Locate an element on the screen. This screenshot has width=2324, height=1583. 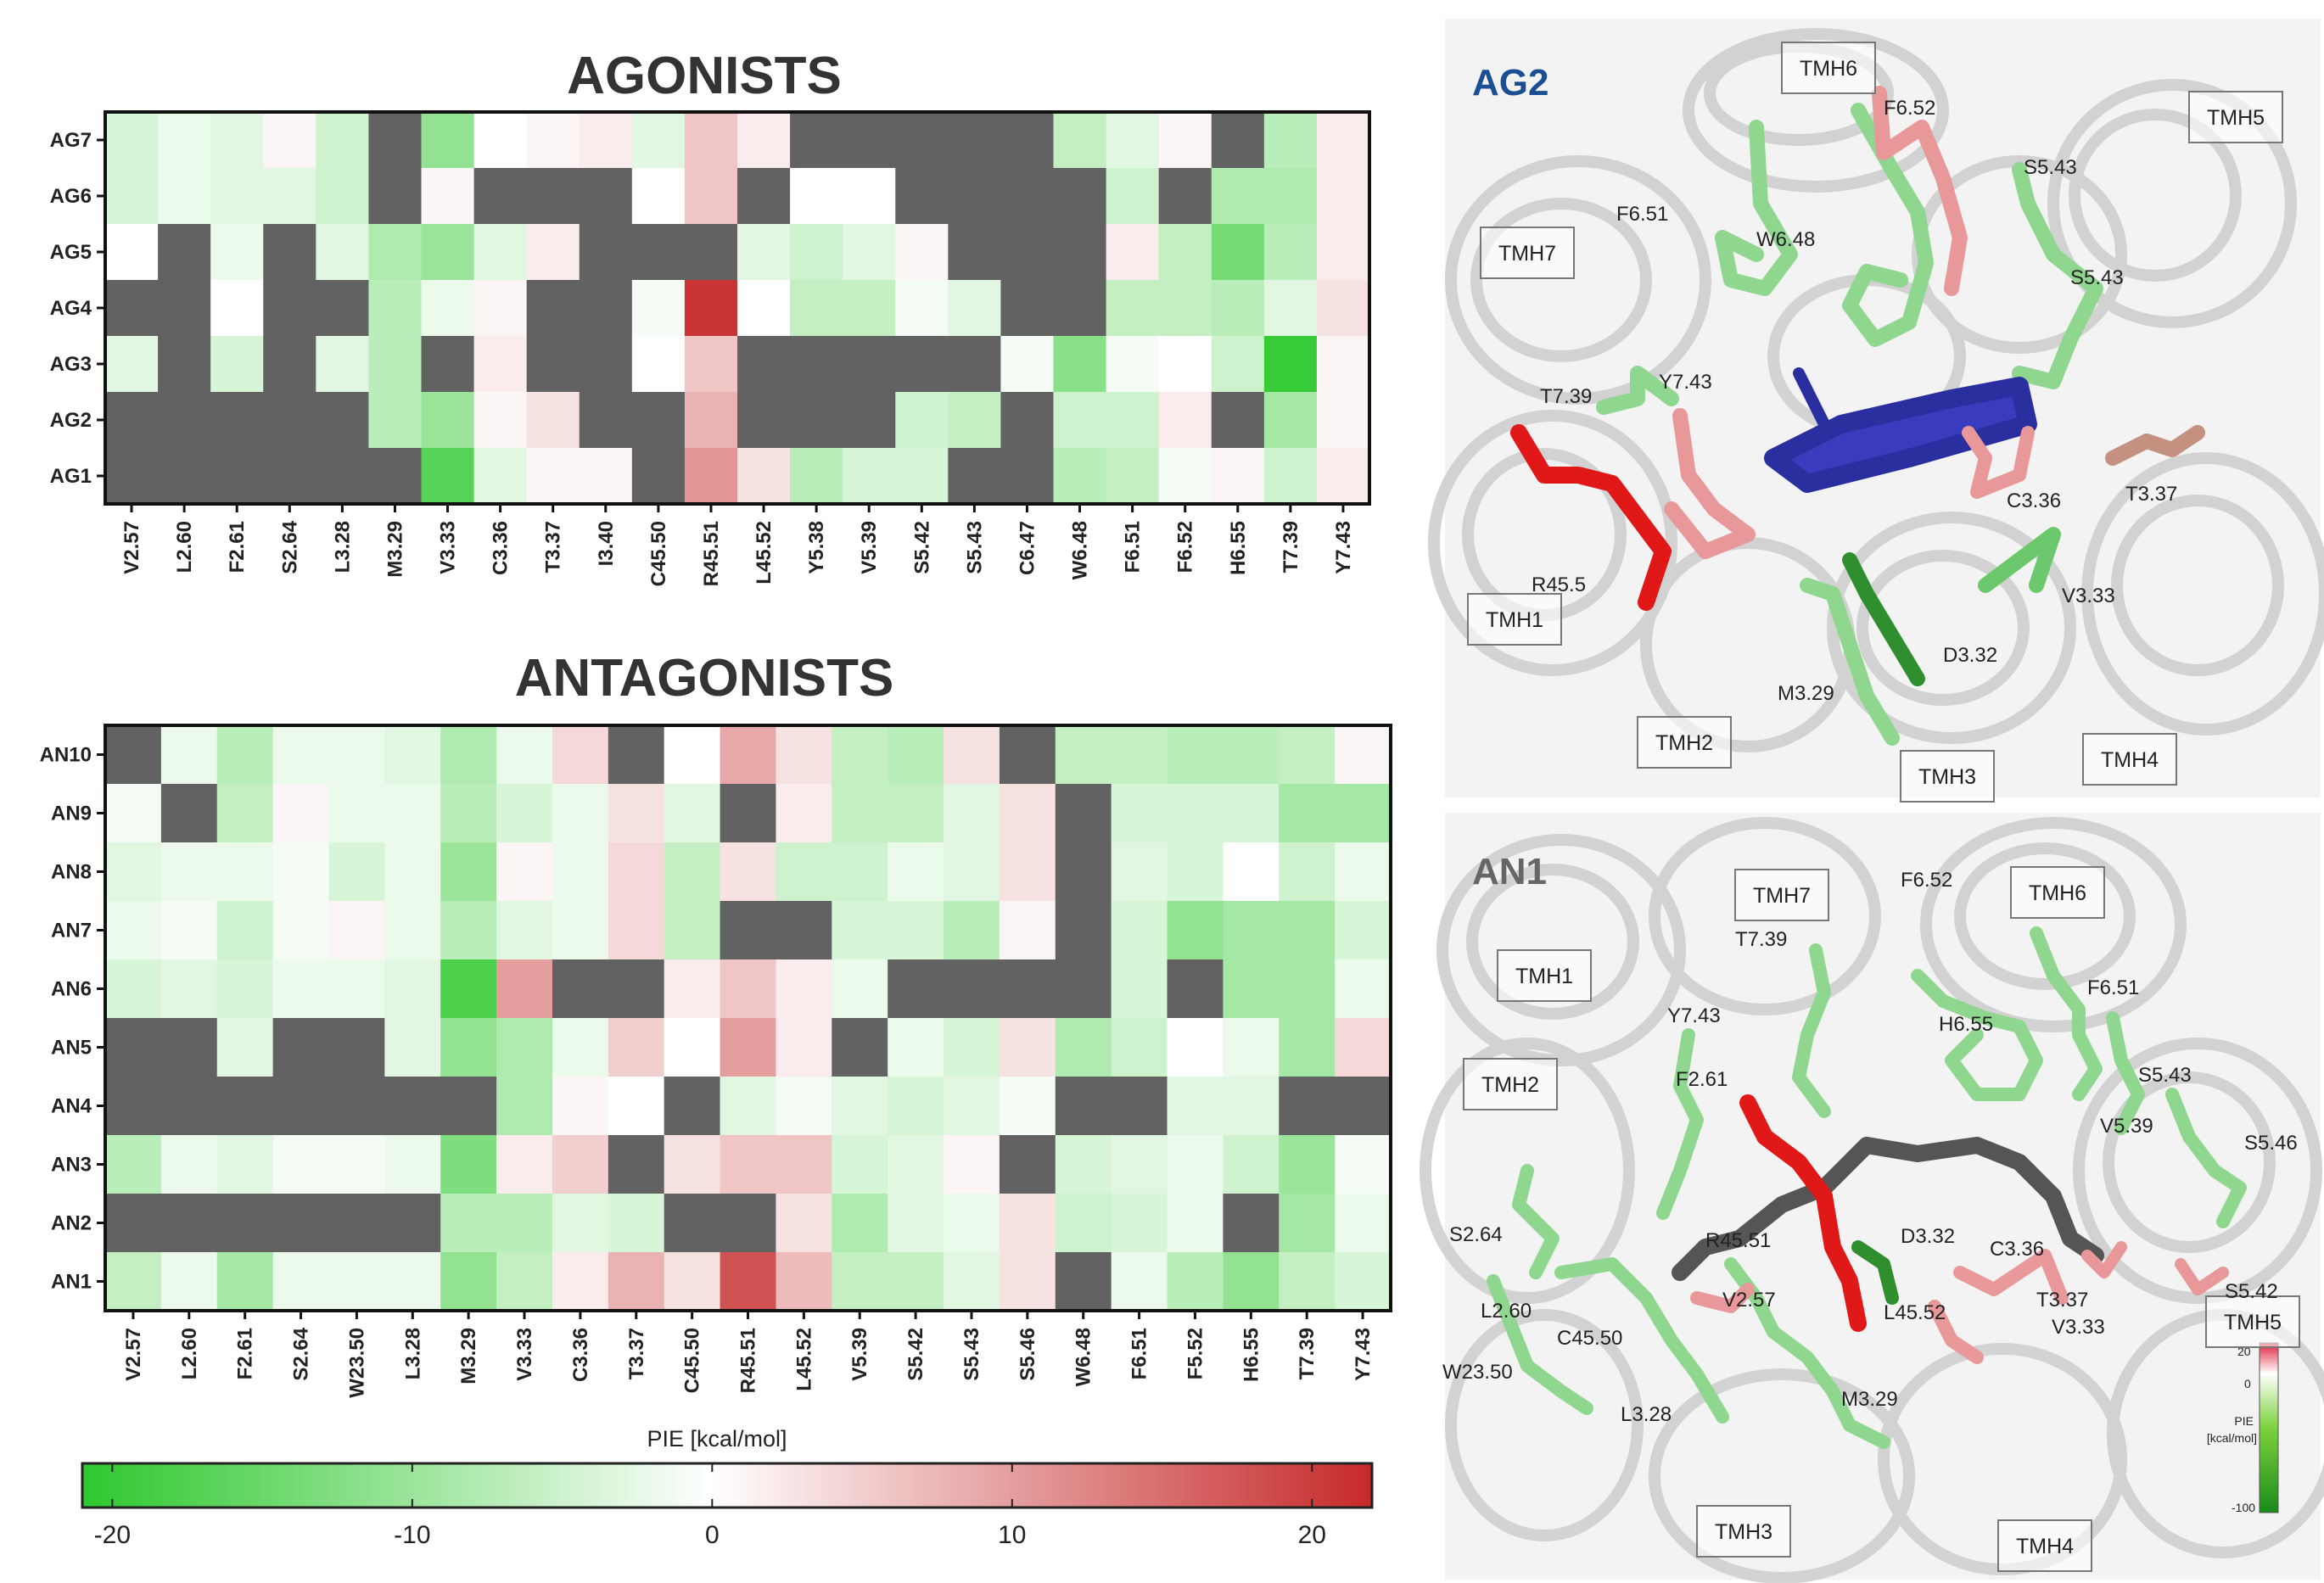
helix-label: TMH3 is located at coordinates (1947, 777).